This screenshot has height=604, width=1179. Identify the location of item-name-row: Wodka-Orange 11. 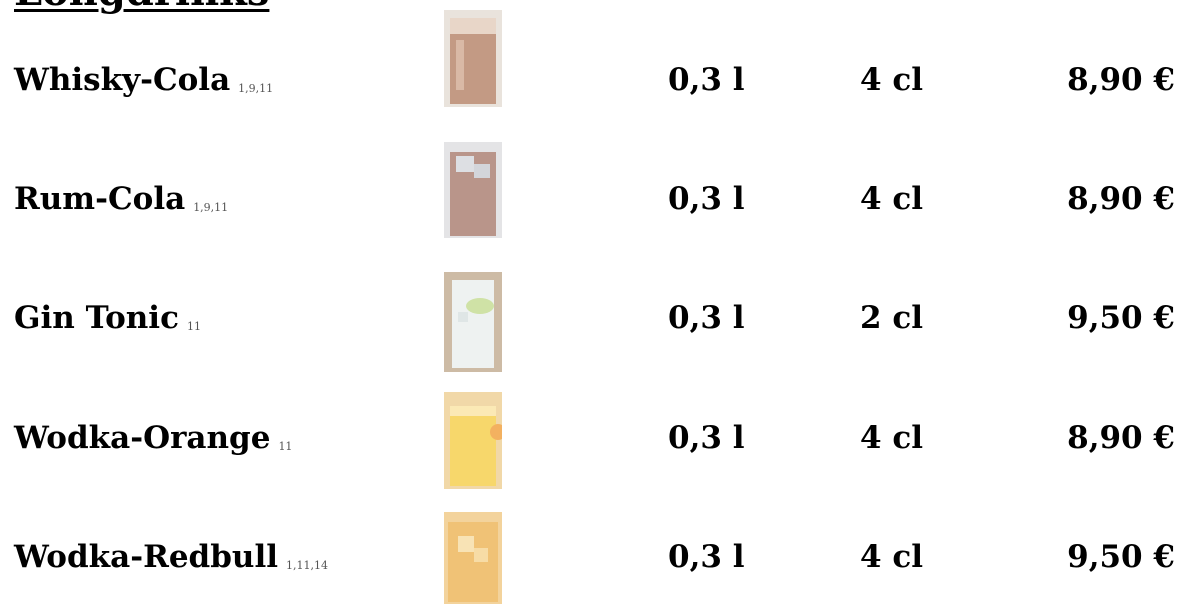
(153, 442).